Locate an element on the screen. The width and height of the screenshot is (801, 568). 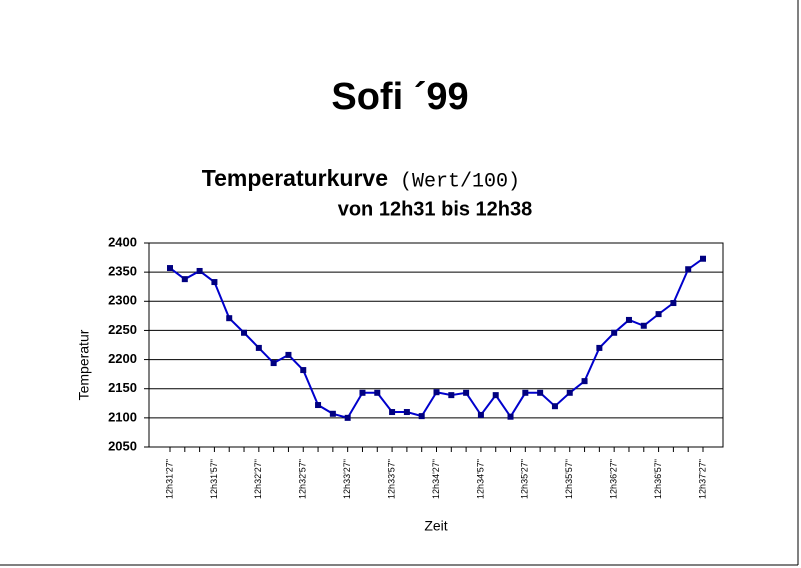
y-tick-label: 2300 is located at coordinates (122, 300).